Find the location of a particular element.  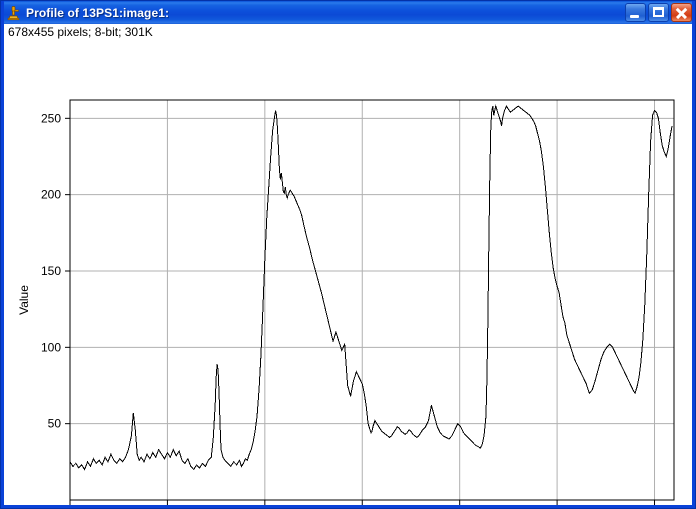

y-tick-label: 250 is located at coordinates (51, 118).